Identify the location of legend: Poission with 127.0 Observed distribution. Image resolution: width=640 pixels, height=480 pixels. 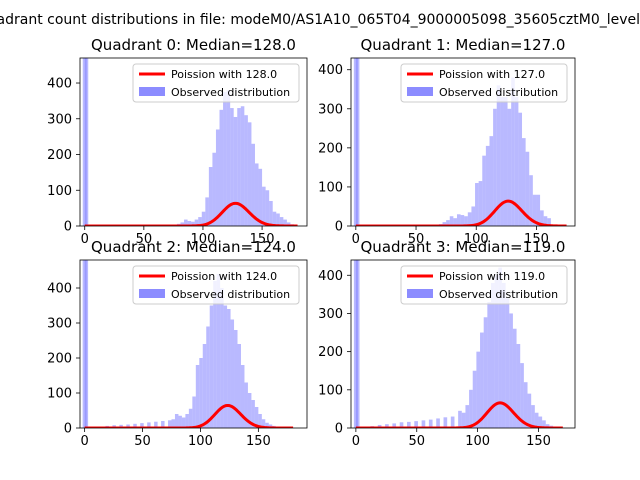
(484, 83).